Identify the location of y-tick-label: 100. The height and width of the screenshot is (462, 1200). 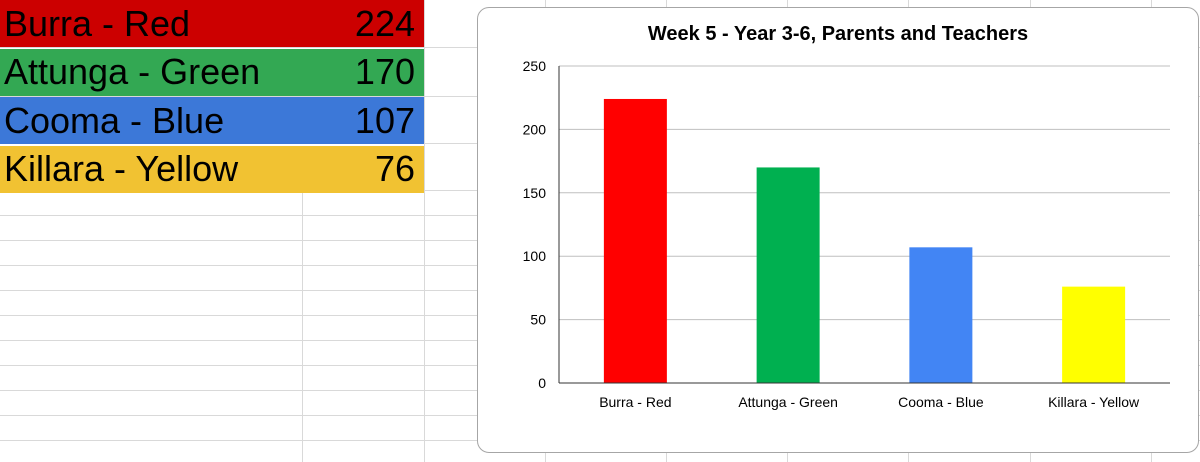
(535, 256).